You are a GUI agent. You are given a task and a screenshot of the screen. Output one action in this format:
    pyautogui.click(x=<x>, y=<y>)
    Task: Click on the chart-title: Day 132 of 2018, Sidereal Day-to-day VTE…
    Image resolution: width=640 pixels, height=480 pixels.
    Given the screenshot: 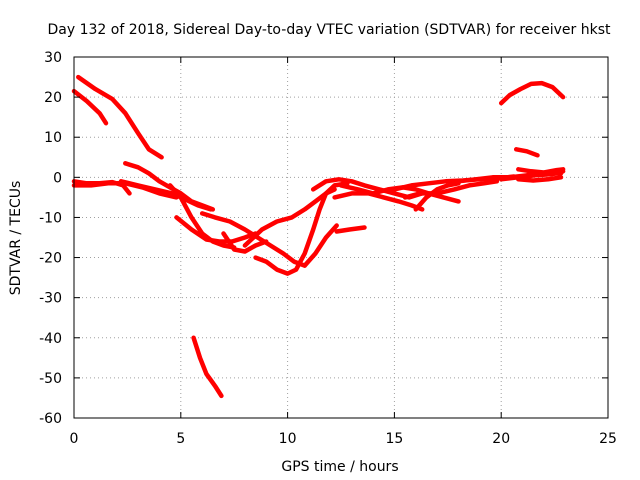 What is the action you would take?
    pyautogui.click(x=329, y=30)
    